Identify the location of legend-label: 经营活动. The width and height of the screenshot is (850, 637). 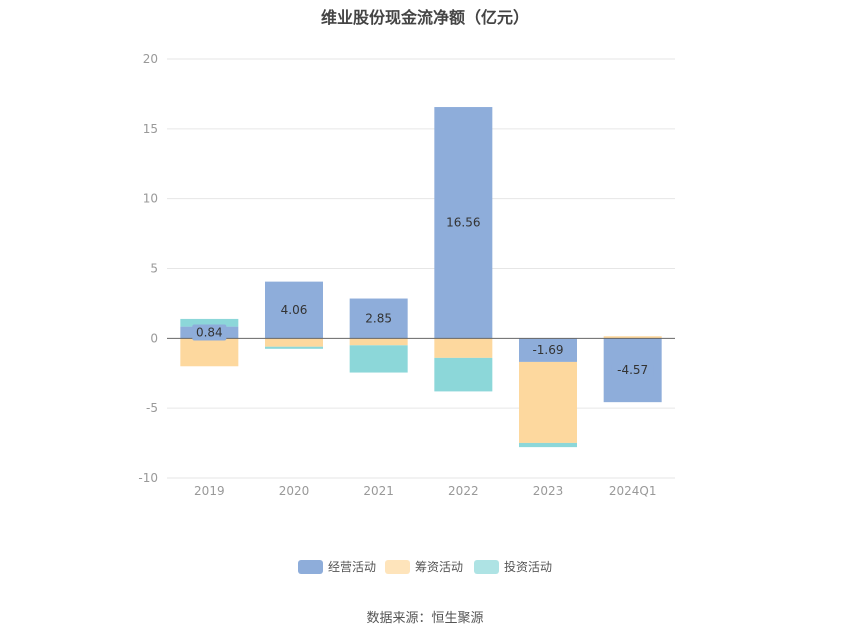
(352, 567).